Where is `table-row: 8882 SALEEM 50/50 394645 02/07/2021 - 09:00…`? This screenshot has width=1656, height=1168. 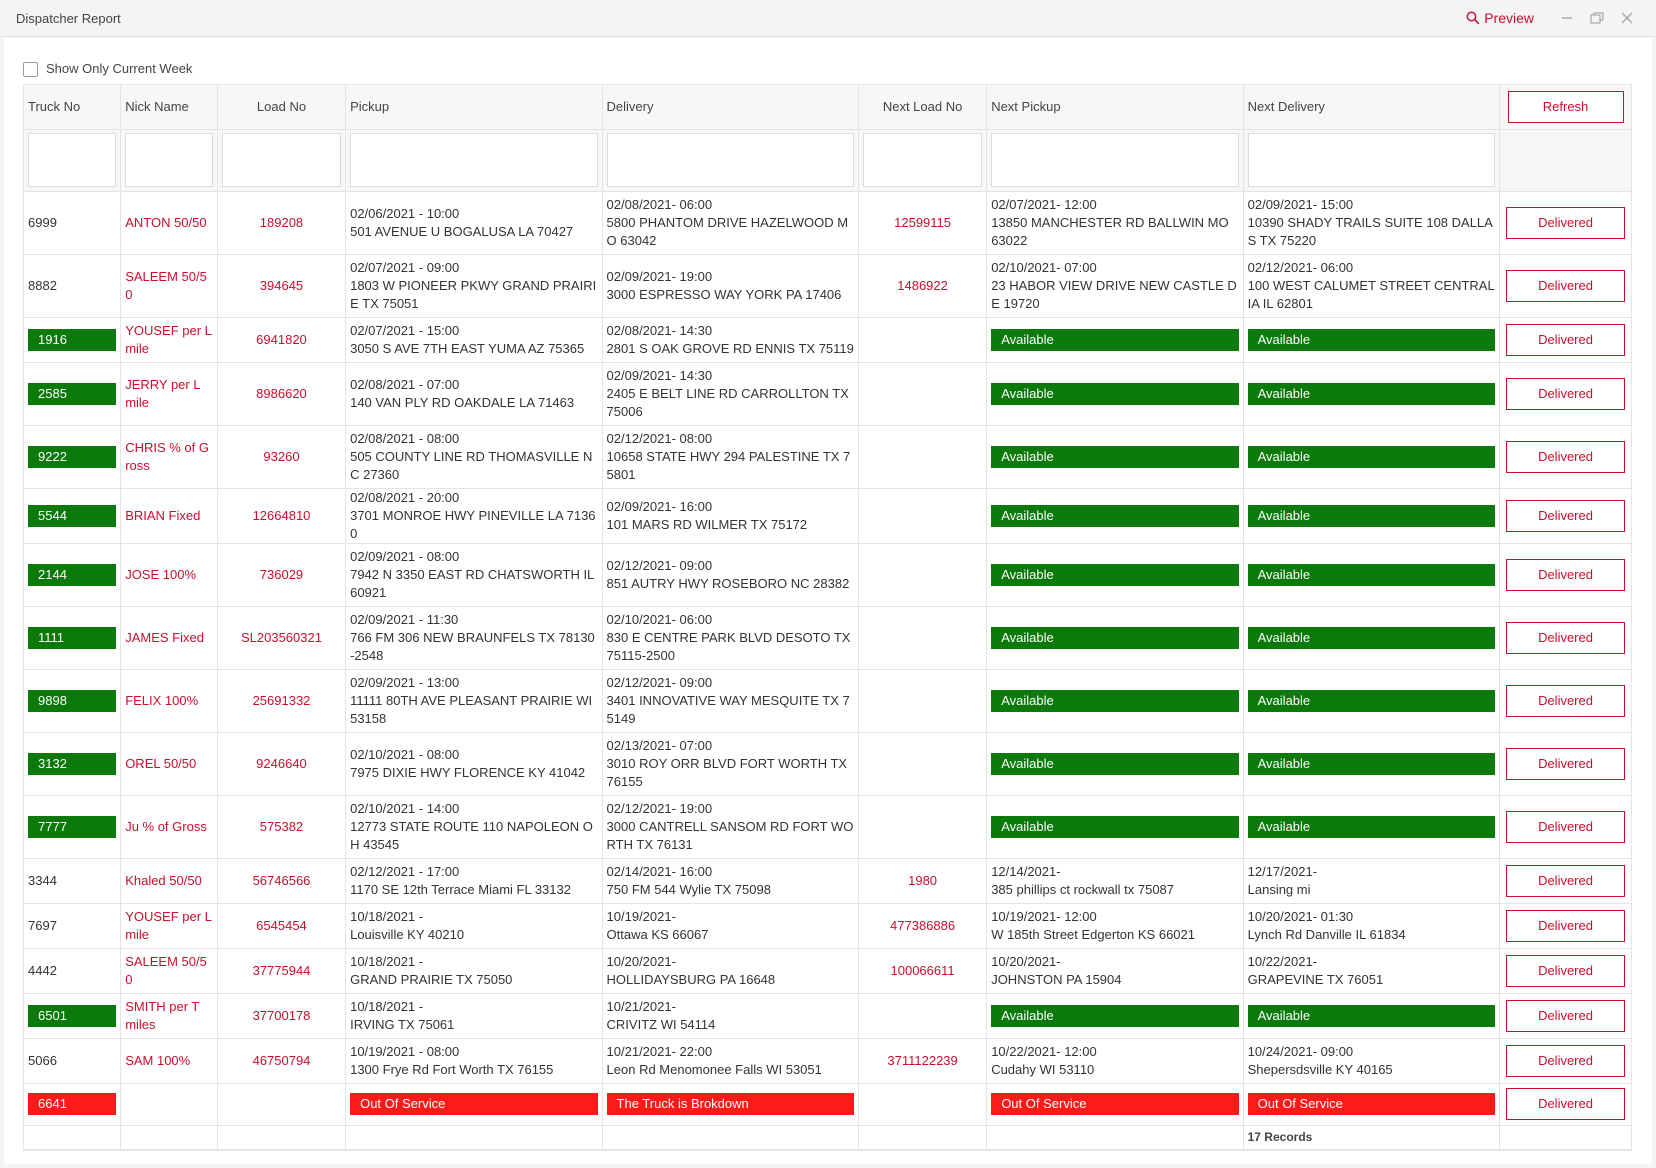 table-row: 8882 SALEEM 50/50 394645 02/07/2021 - 09:00… is located at coordinates (827, 286).